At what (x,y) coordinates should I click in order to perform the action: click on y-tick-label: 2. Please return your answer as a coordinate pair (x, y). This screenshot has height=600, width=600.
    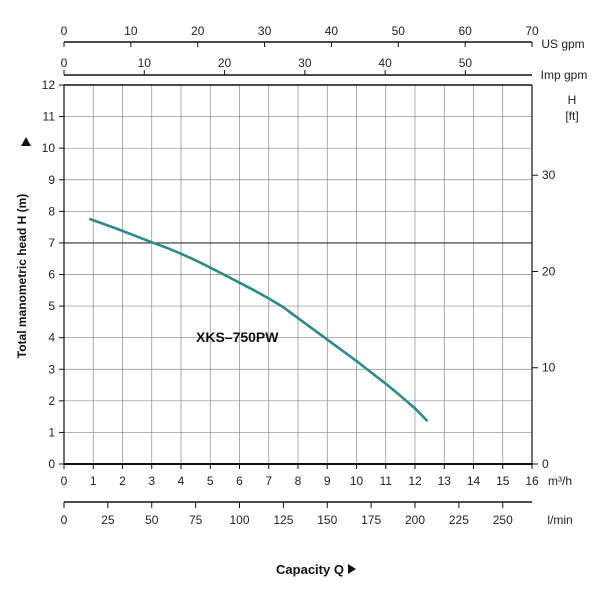
    Looking at the image, I should click on (51, 401).